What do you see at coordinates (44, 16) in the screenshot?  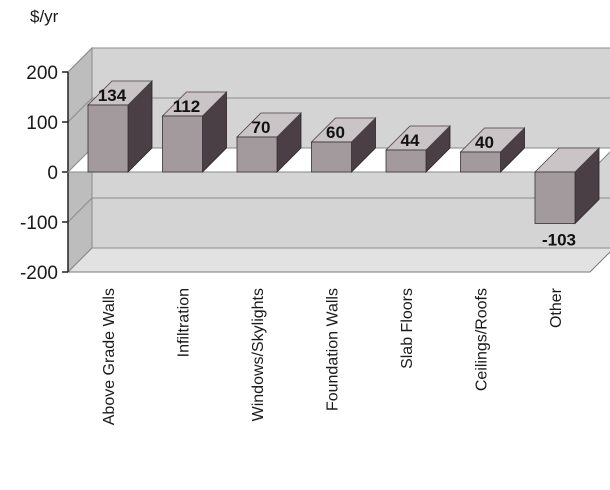 I see `y-axis-unit-label: $/yr` at bounding box center [44, 16].